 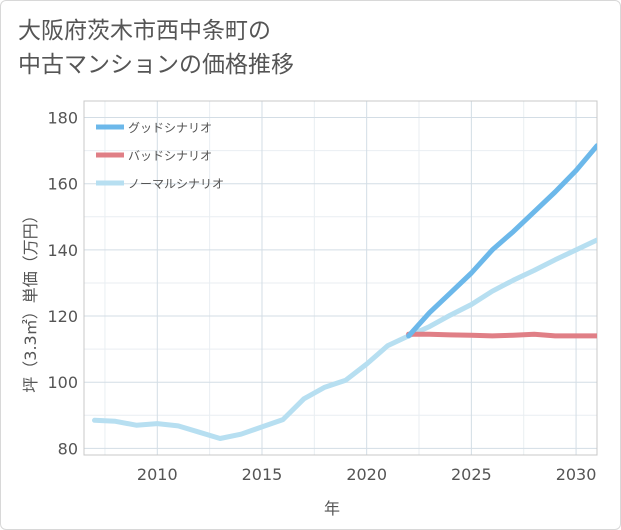 I want to click on legend-bad-label: バッドシナリオ, so click(x=170, y=156).